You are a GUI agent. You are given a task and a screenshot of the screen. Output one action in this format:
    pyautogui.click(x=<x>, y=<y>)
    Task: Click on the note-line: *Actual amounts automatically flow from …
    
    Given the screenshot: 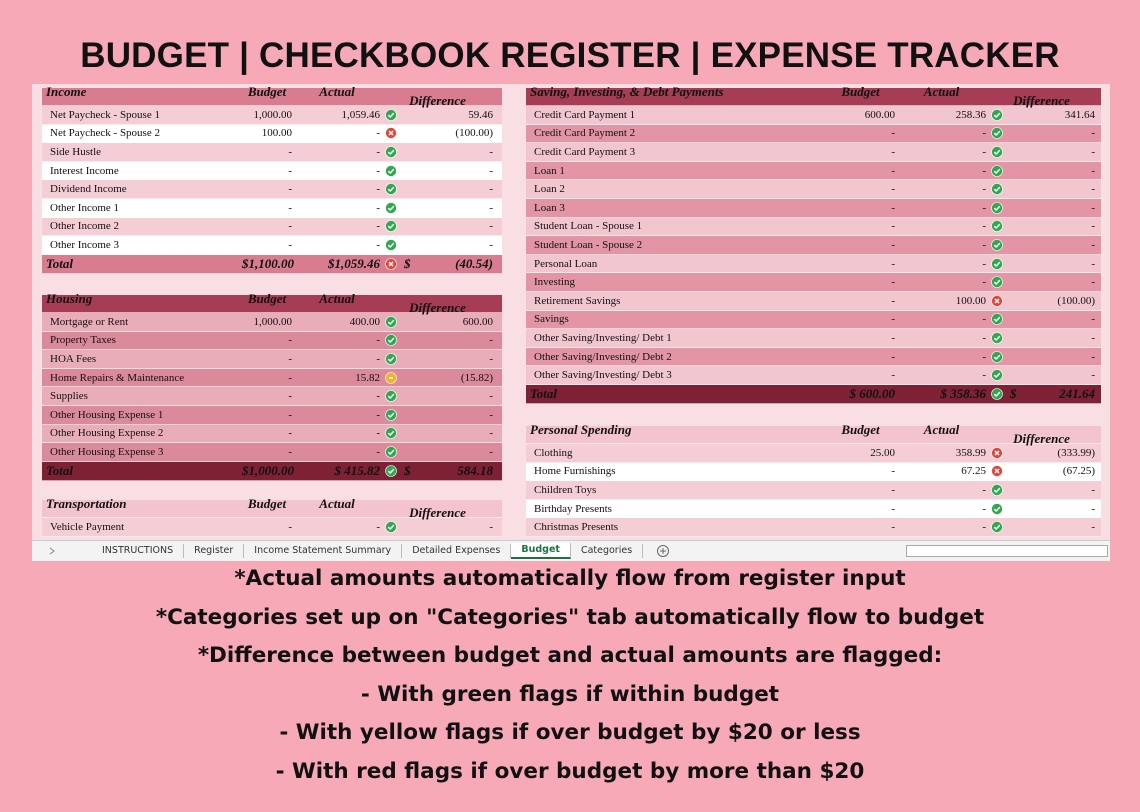 What is the action you would take?
    pyautogui.click(x=570, y=578)
    